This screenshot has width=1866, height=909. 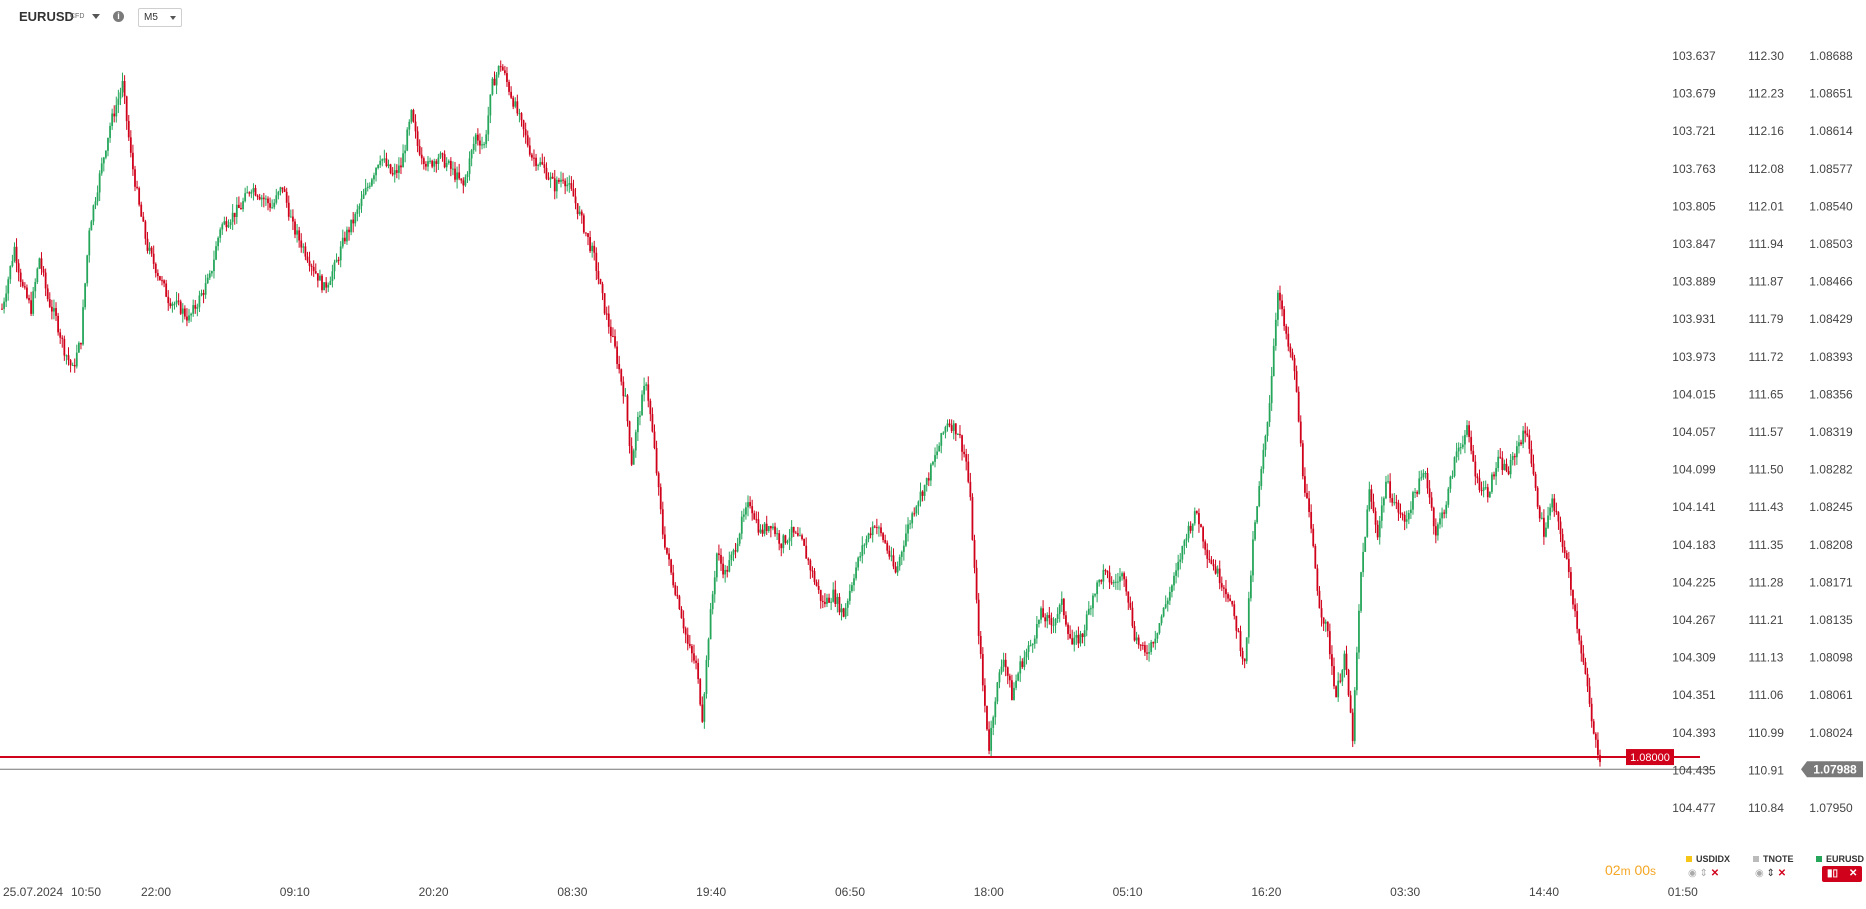 What do you see at coordinates (1842, 874) in the screenshot?
I see `legend-controls-eurusd: ▮▯ ✕` at bounding box center [1842, 874].